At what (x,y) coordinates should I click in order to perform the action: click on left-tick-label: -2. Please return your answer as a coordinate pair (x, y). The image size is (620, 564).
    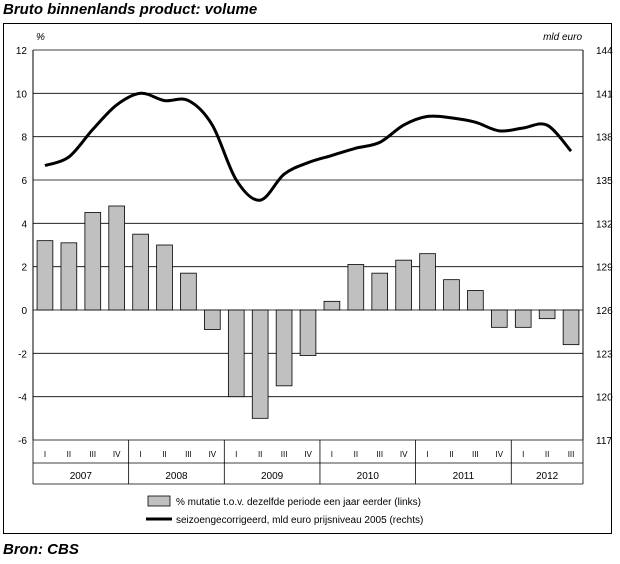
    Looking at the image, I should click on (22, 354).